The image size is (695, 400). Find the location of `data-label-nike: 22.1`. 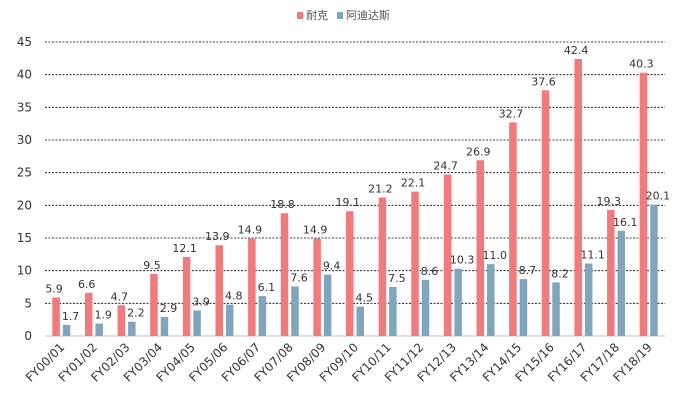

data-label-nike: 22.1 is located at coordinates (413, 183).